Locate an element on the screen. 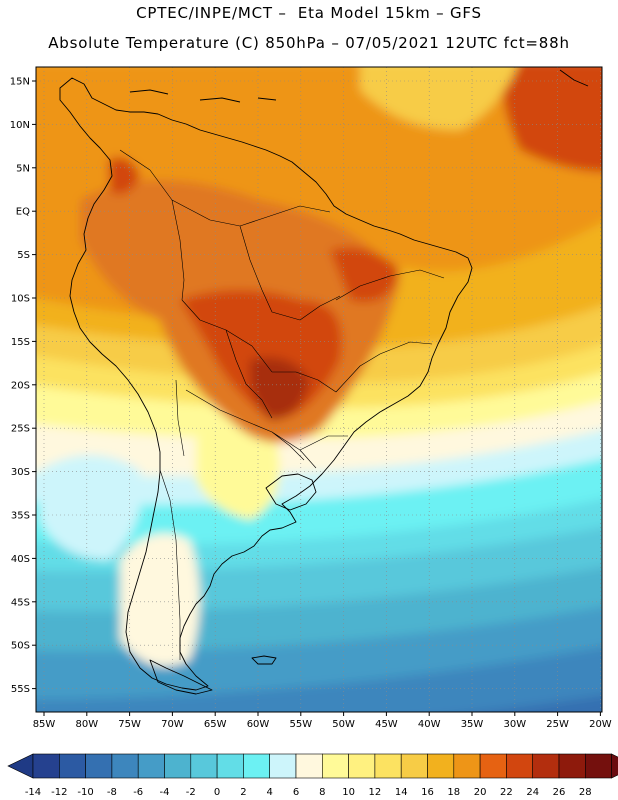 This screenshot has width=618, height=800. falkland-islands is located at coordinates (264, 660).